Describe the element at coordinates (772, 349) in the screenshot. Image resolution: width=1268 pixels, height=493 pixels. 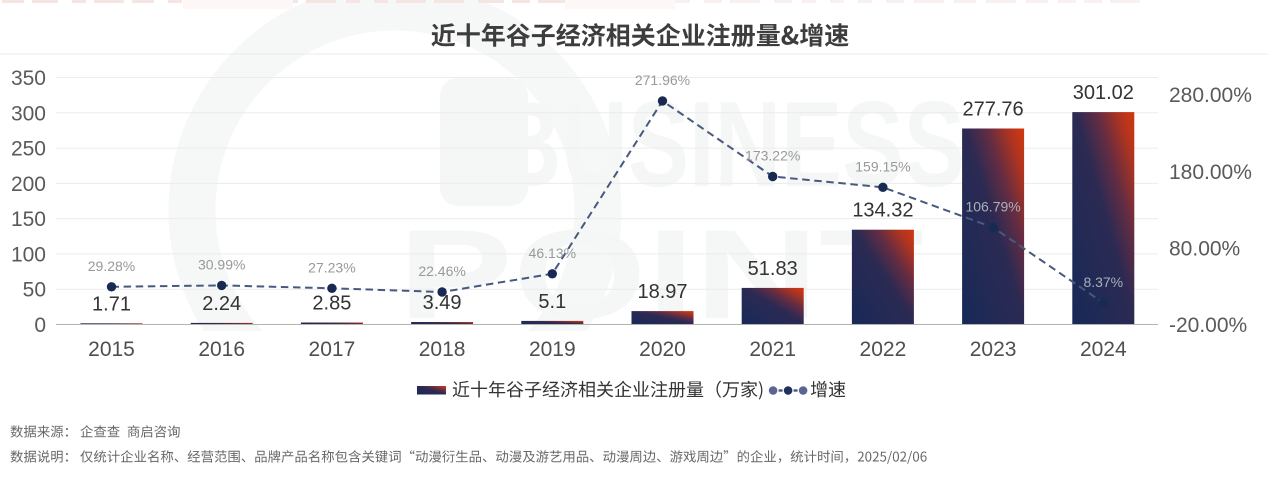
I see `svg-text: 2021` at that location.